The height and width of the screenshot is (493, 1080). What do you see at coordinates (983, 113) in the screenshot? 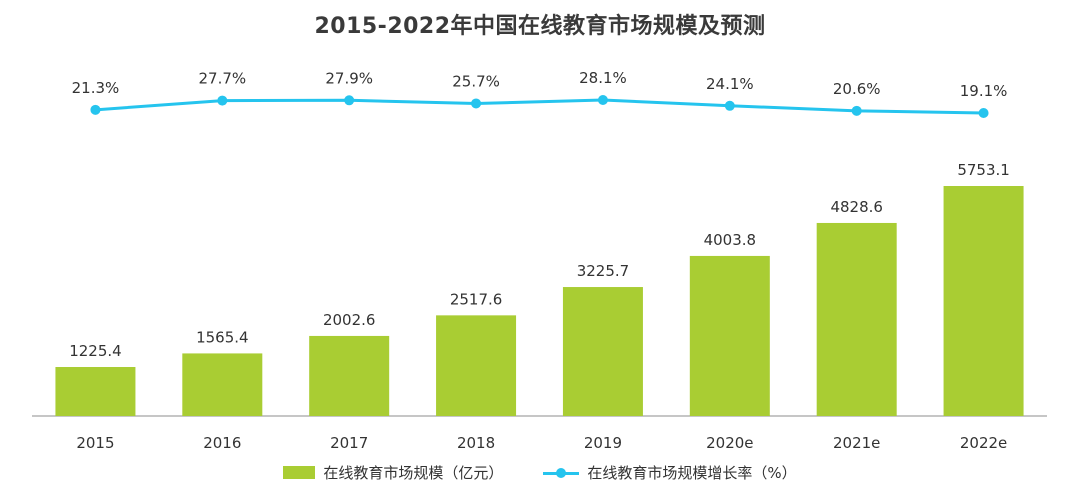
I see `growth-rate-point-2022e` at bounding box center [983, 113].